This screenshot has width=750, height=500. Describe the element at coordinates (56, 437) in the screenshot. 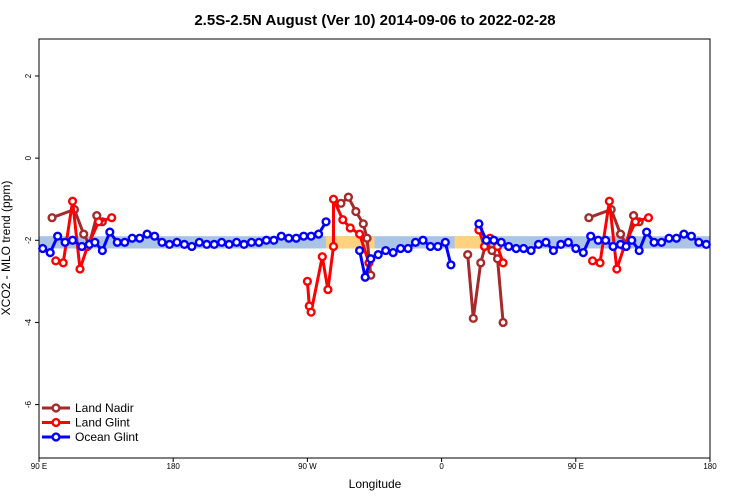

I see `legend-marker-ocean-glint` at that location.